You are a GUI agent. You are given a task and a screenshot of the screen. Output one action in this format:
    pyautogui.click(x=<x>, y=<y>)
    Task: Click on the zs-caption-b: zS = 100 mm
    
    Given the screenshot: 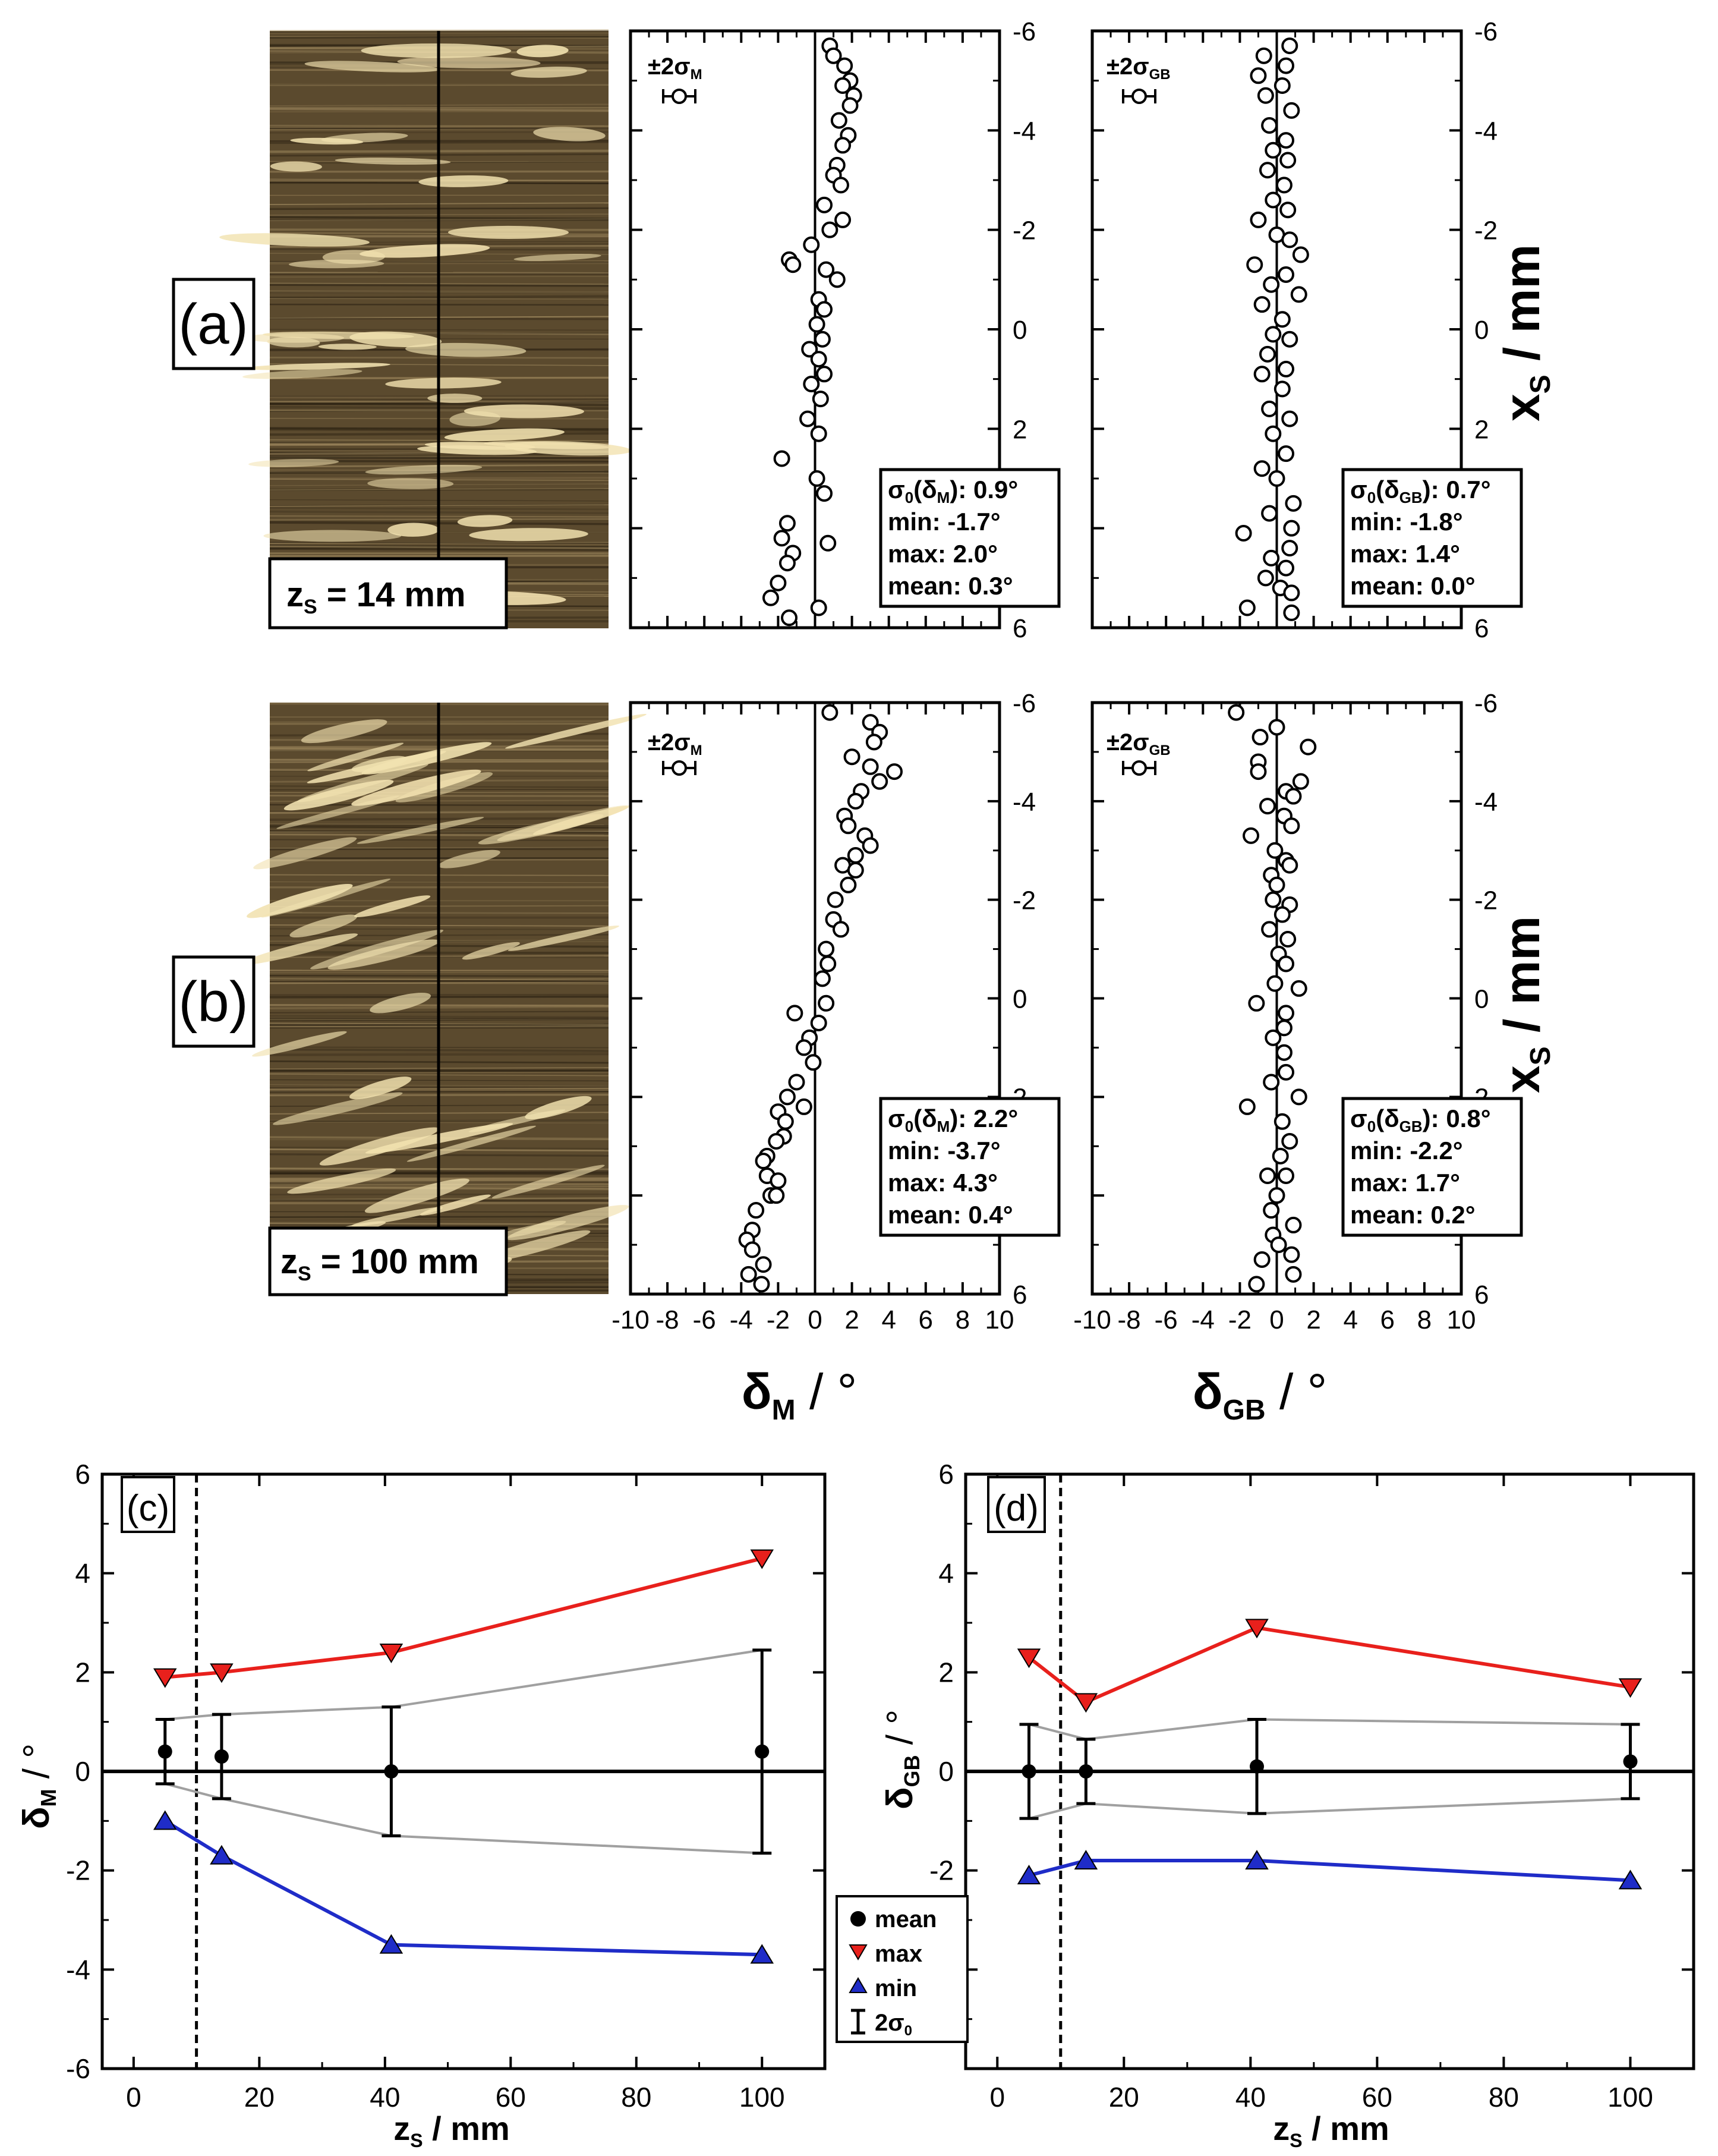 What is the action you would take?
    pyautogui.click(x=379, y=1263)
    